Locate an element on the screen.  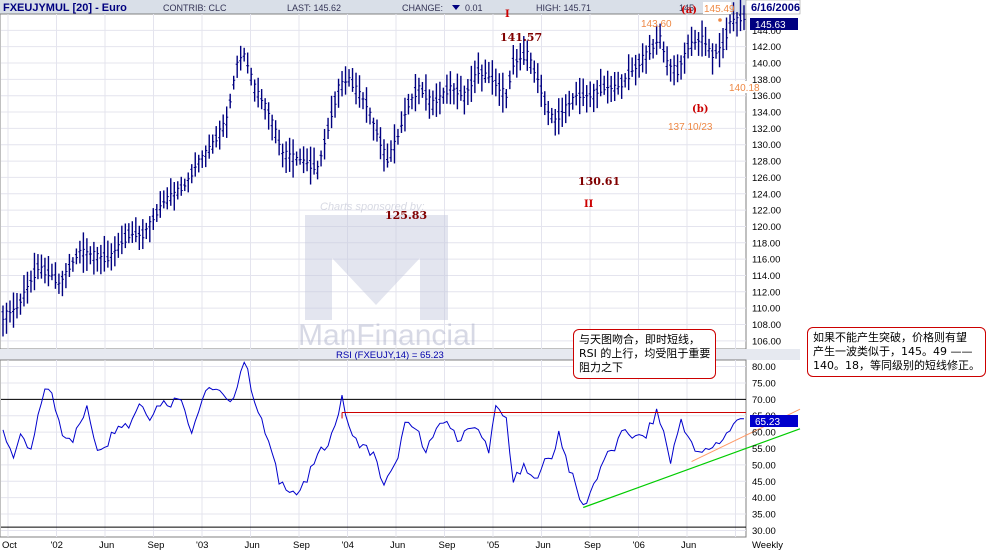
watermark: Charts sponsored by: ManFinancial is located at coordinates (387, 276).